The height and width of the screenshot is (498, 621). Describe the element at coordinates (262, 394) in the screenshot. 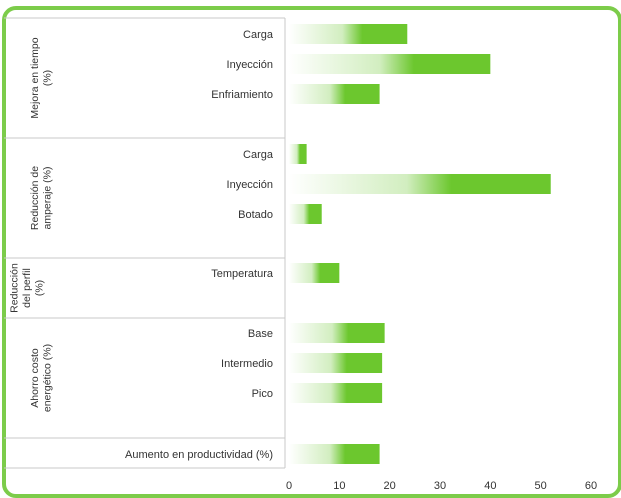

I see `category-label: Pico` at that location.